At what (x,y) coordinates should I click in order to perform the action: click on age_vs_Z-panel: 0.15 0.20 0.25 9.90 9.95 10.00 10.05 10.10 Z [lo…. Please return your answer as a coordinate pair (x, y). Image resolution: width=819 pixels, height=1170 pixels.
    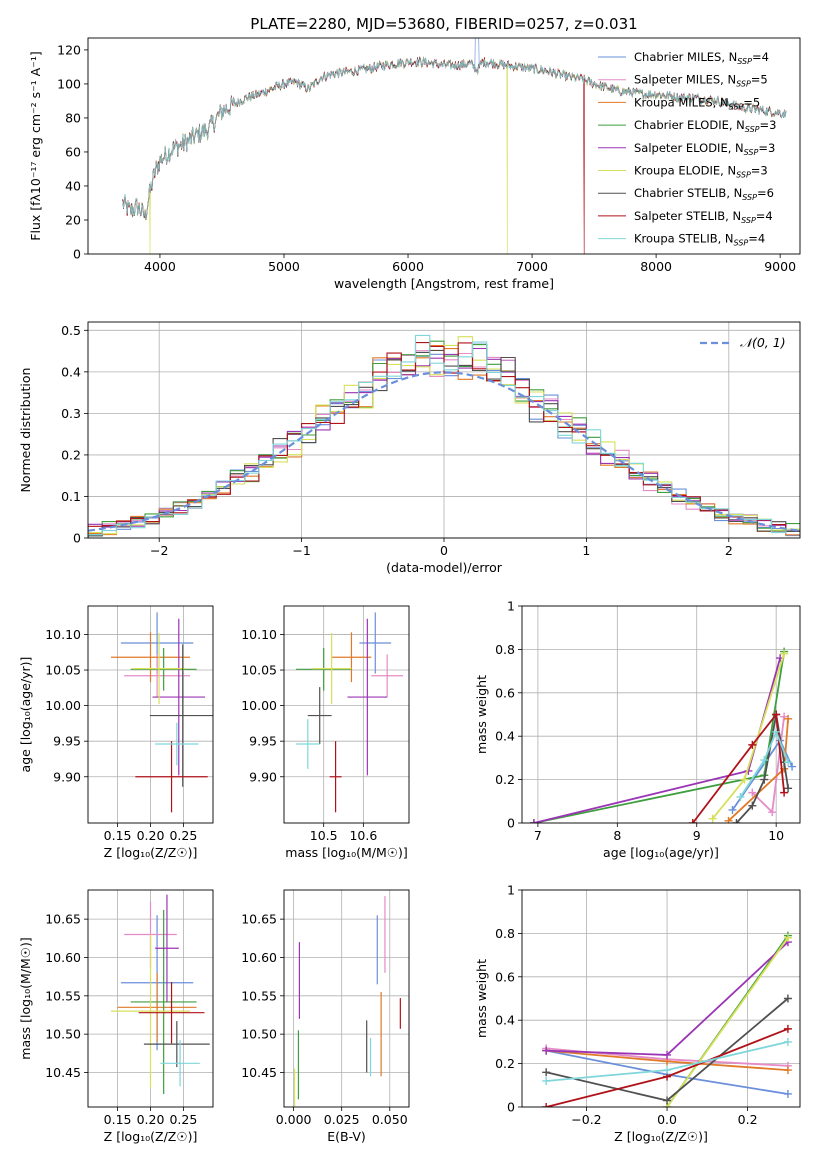
    Looking at the image, I should click on (116, 732).